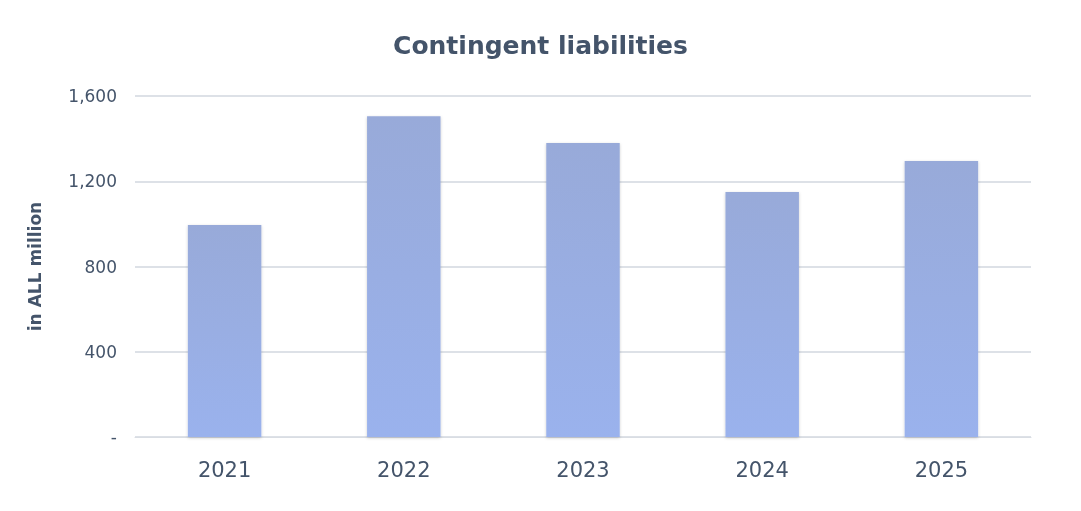 The image size is (1081, 511). Describe the element at coordinates (583, 469) in the screenshot. I see `x-tick-label: 2023` at that location.